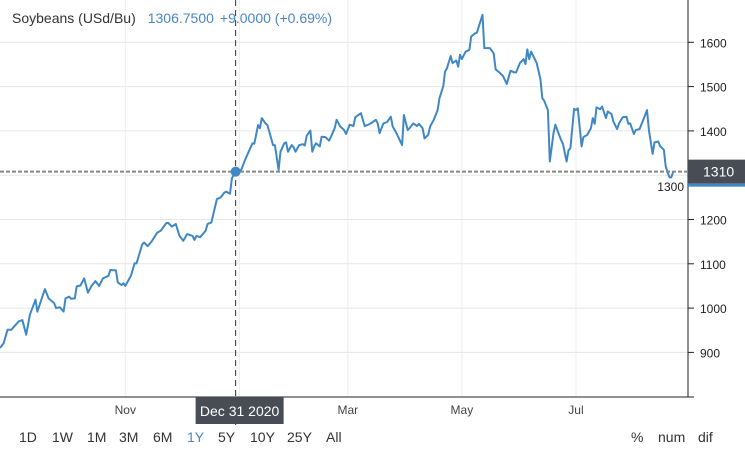 The image size is (745, 452). What do you see at coordinates (705, 437) in the screenshot?
I see `mode-button-dif: dif` at bounding box center [705, 437].